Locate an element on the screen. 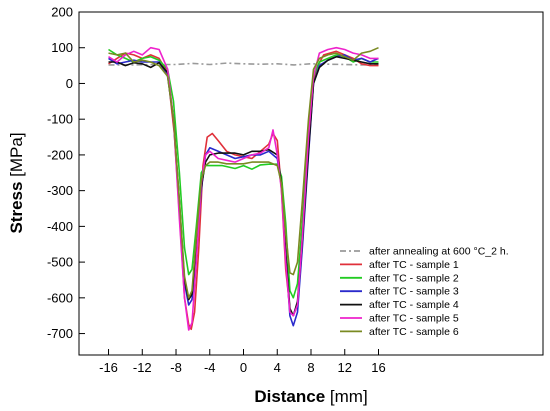 Image resolution: width=550 pixels, height=411 pixels. x-tick-label: 12 is located at coordinates (345, 367).